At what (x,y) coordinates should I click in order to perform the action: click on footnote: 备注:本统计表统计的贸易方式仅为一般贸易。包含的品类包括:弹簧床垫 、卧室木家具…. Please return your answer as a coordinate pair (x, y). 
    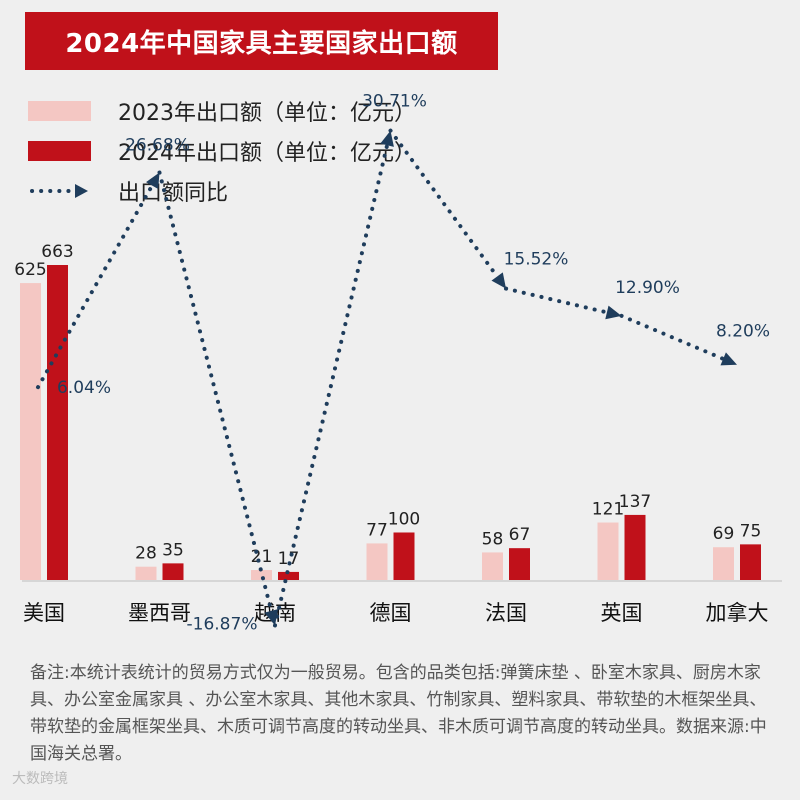
    Looking at the image, I should click on (398, 713).